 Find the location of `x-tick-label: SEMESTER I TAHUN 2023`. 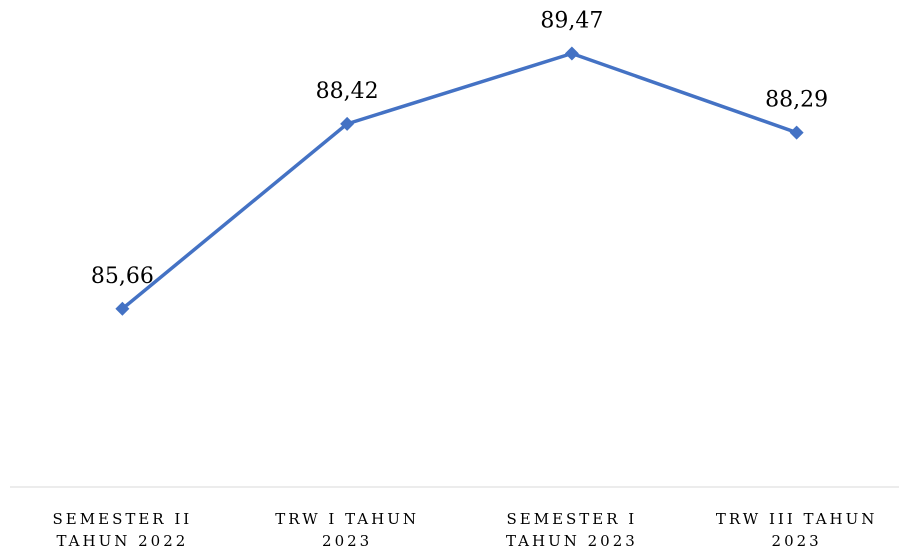

x-tick-label: SEMESTER I TAHUN 2023 is located at coordinates (571, 530).